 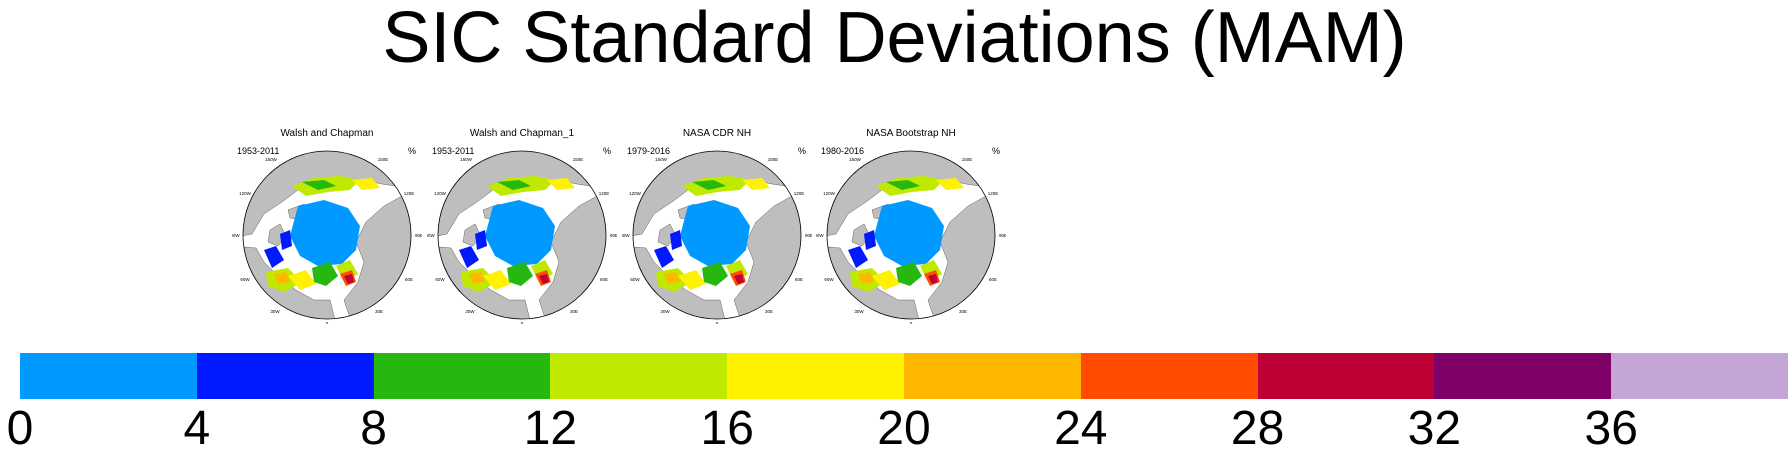 I want to click on colorbar, so click(x=904, y=376).